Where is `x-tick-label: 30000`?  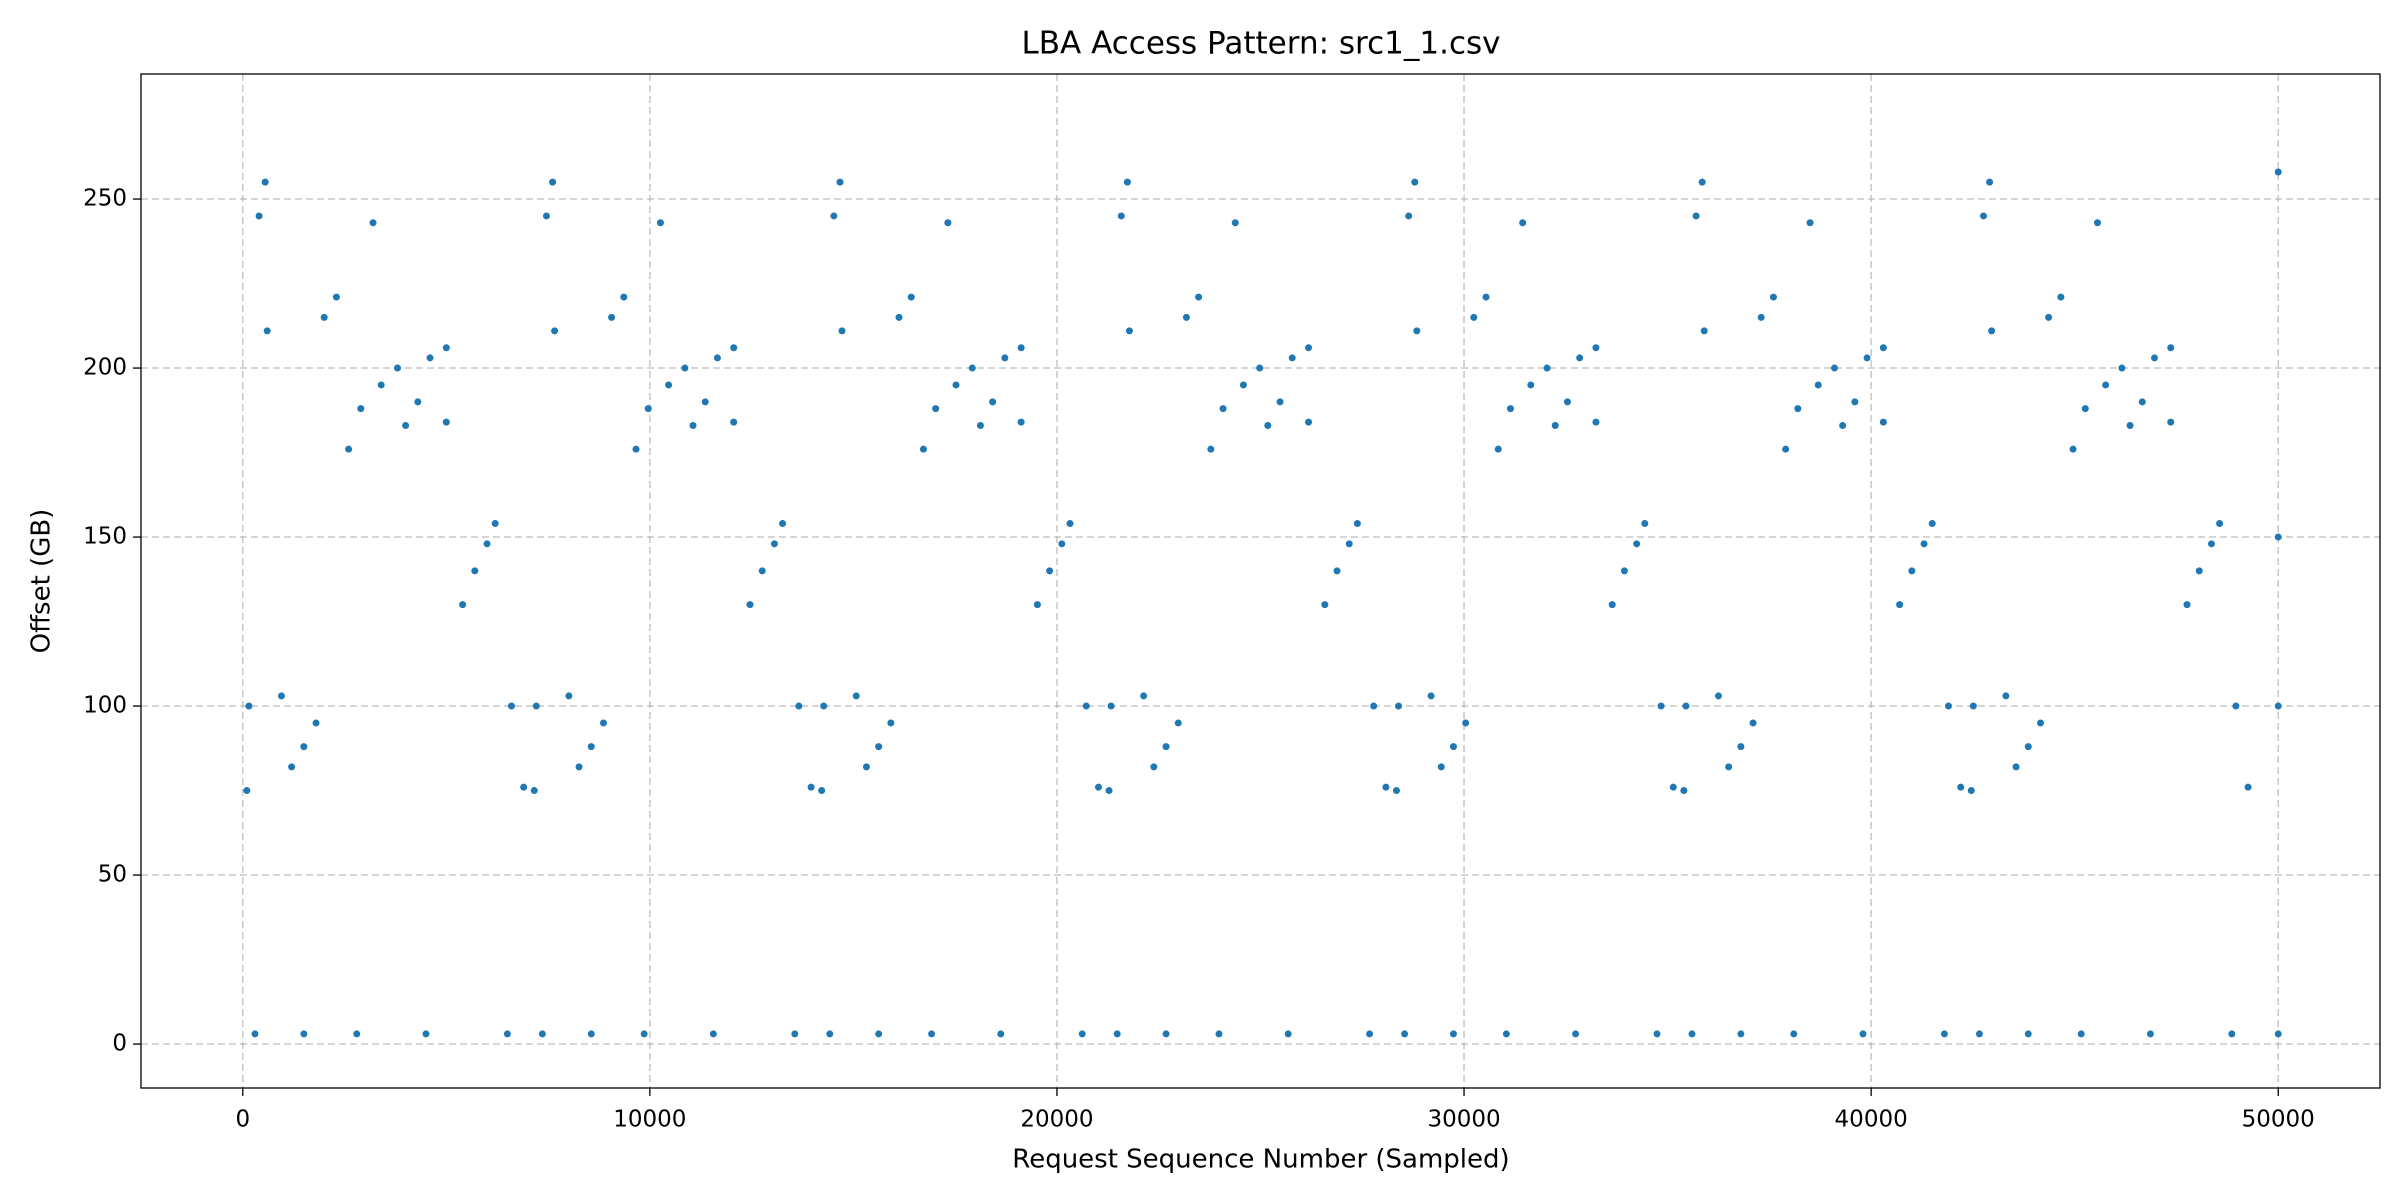
x-tick-label: 30000 is located at coordinates (1463, 1120).